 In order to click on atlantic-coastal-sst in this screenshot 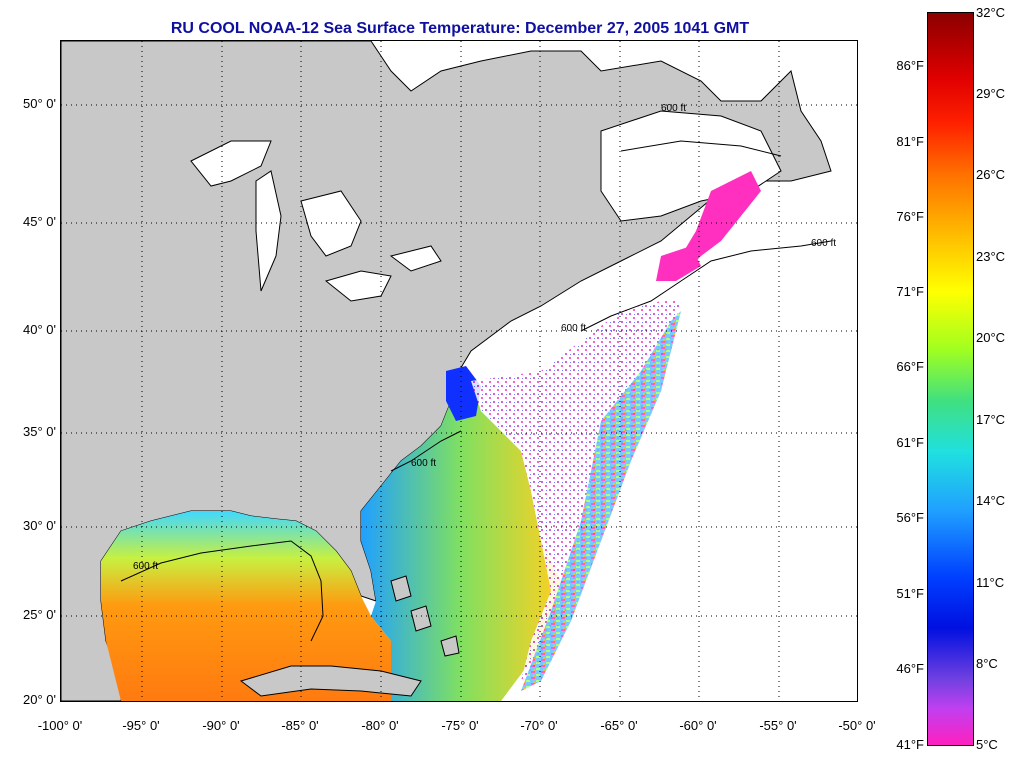, I will do `click(461, 538)`.